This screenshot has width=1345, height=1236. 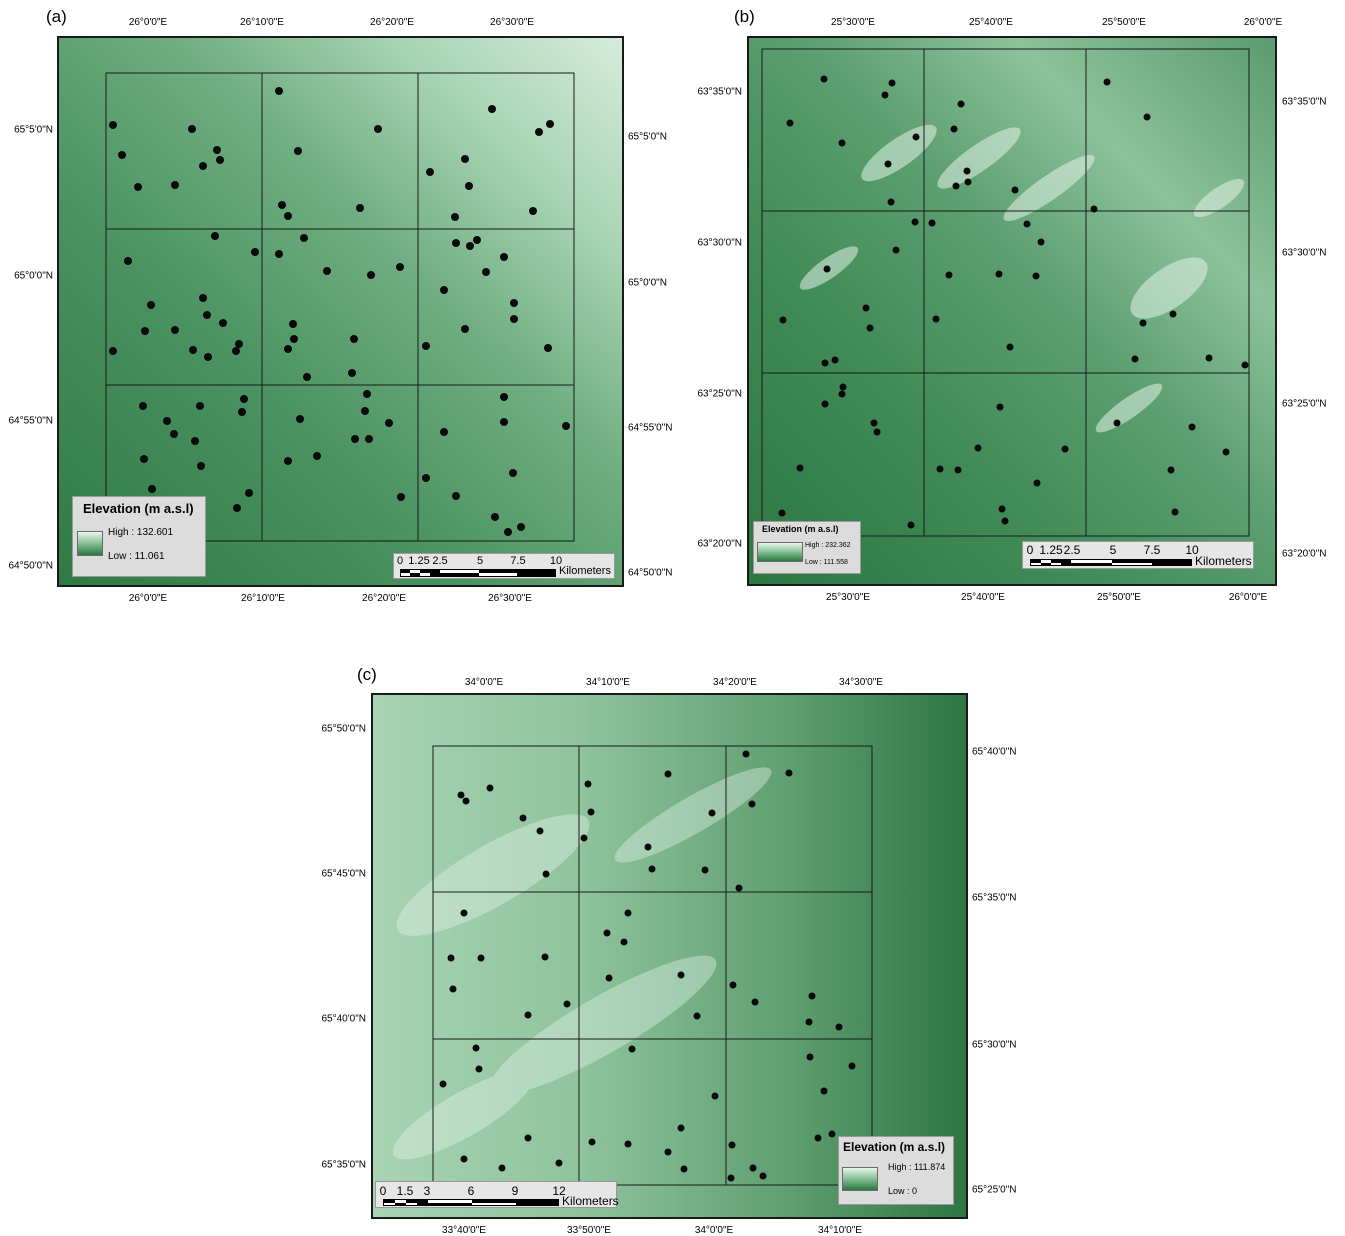 What do you see at coordinates (848, 597) in the screenshot?
I see `bottom-tick: 25°30'0"E` at bounding box center [848, 597].